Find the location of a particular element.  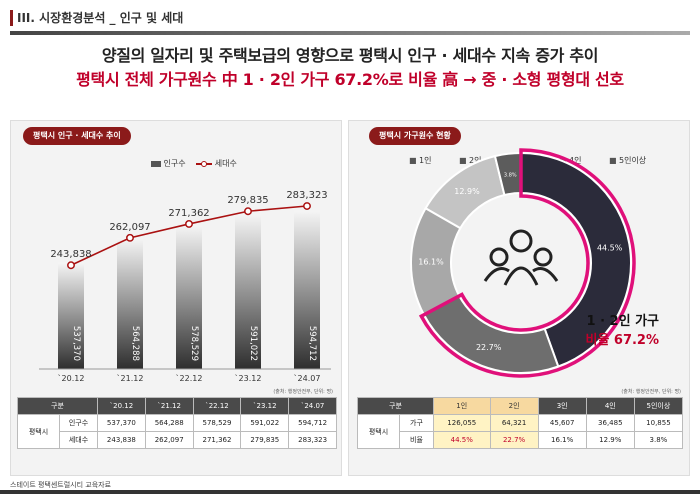

pie-legend-label: 2인 is located at coordinates (475, 160).